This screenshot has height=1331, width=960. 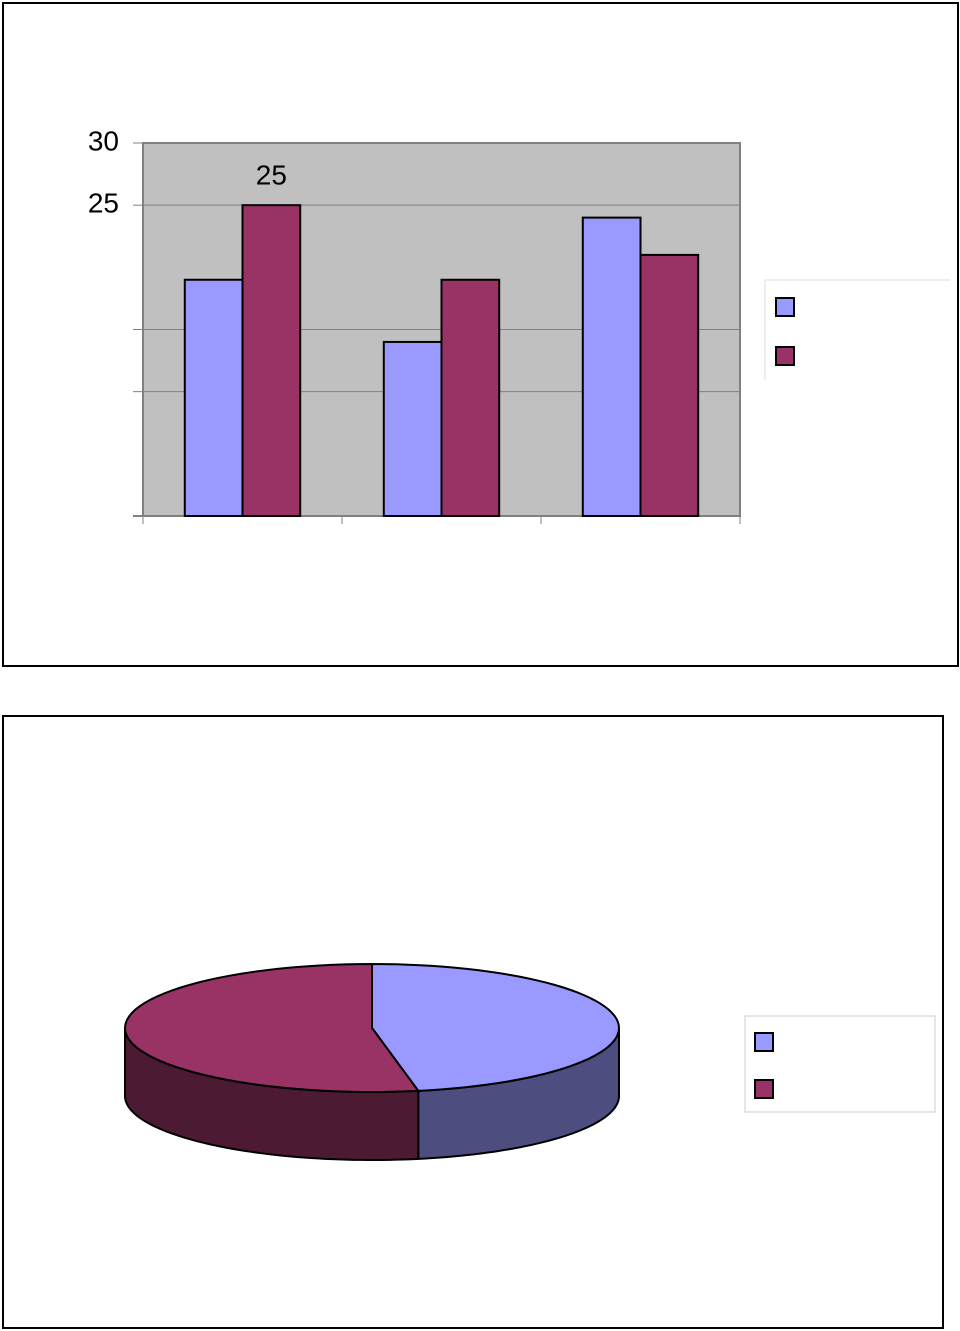 I want to click on y-tick-label: 30, so click(x=103, y=140).